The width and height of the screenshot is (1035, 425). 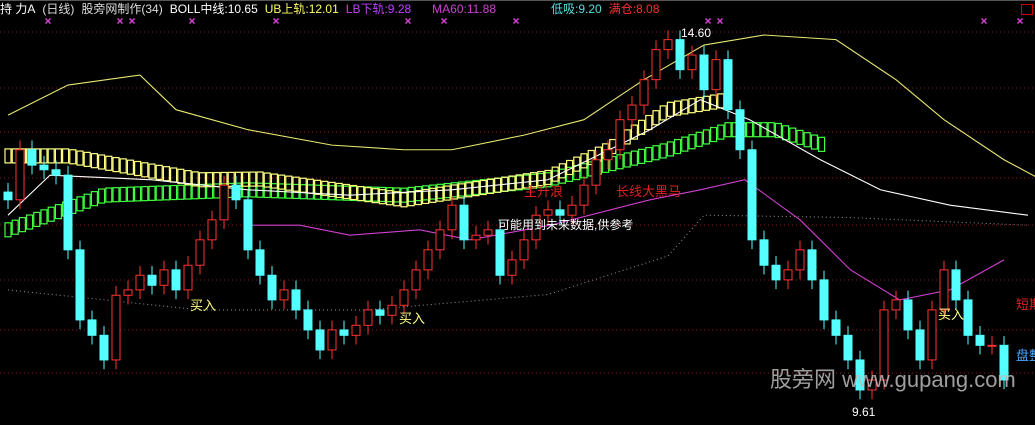 What do you see at coordinates (576, 9) in the screenshot?
I see `low-buy-value: 低吸:9.20` at bounding box center [576, 9].